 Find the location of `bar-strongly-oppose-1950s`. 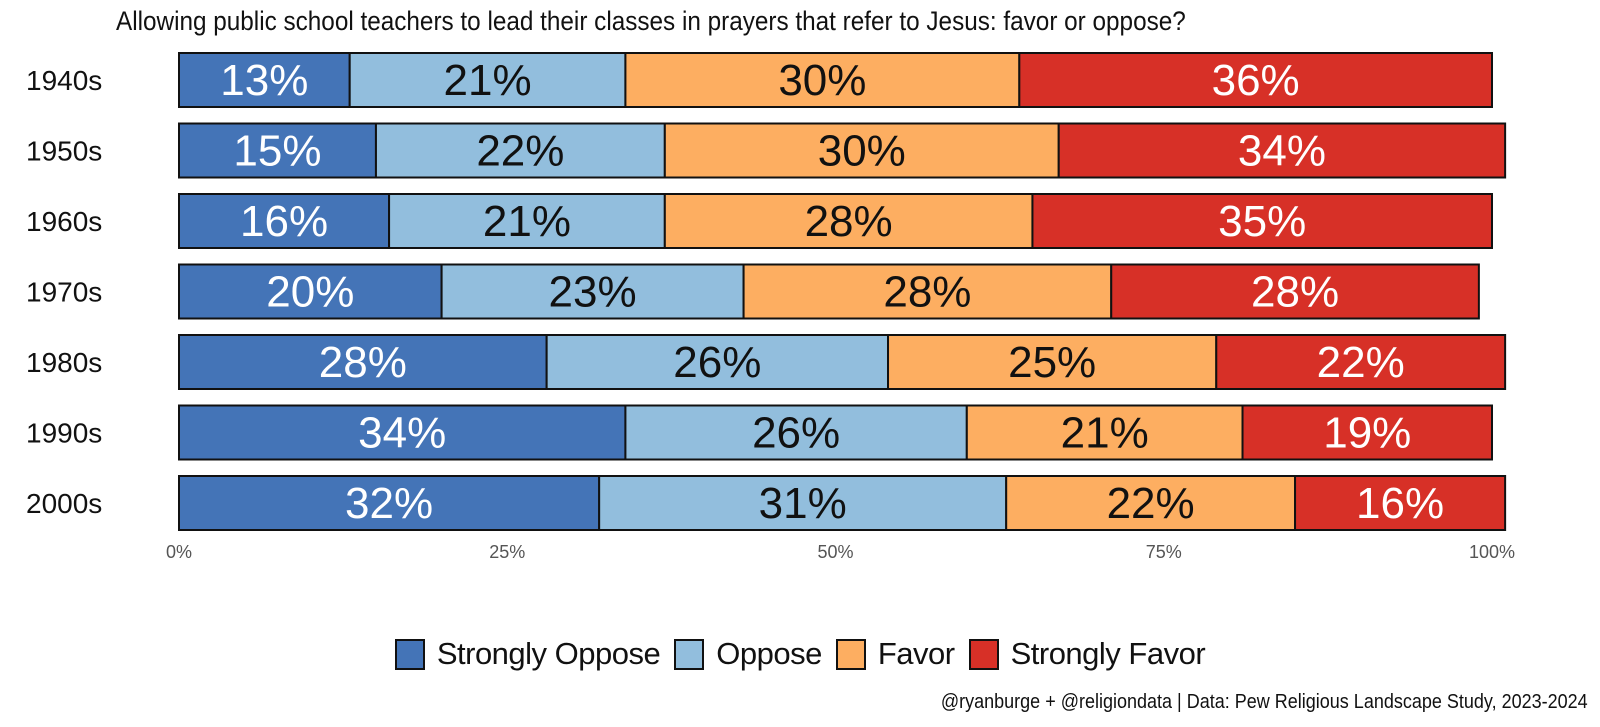

bar-strongly-oppose-1950s is located at coordinates (277, 150).